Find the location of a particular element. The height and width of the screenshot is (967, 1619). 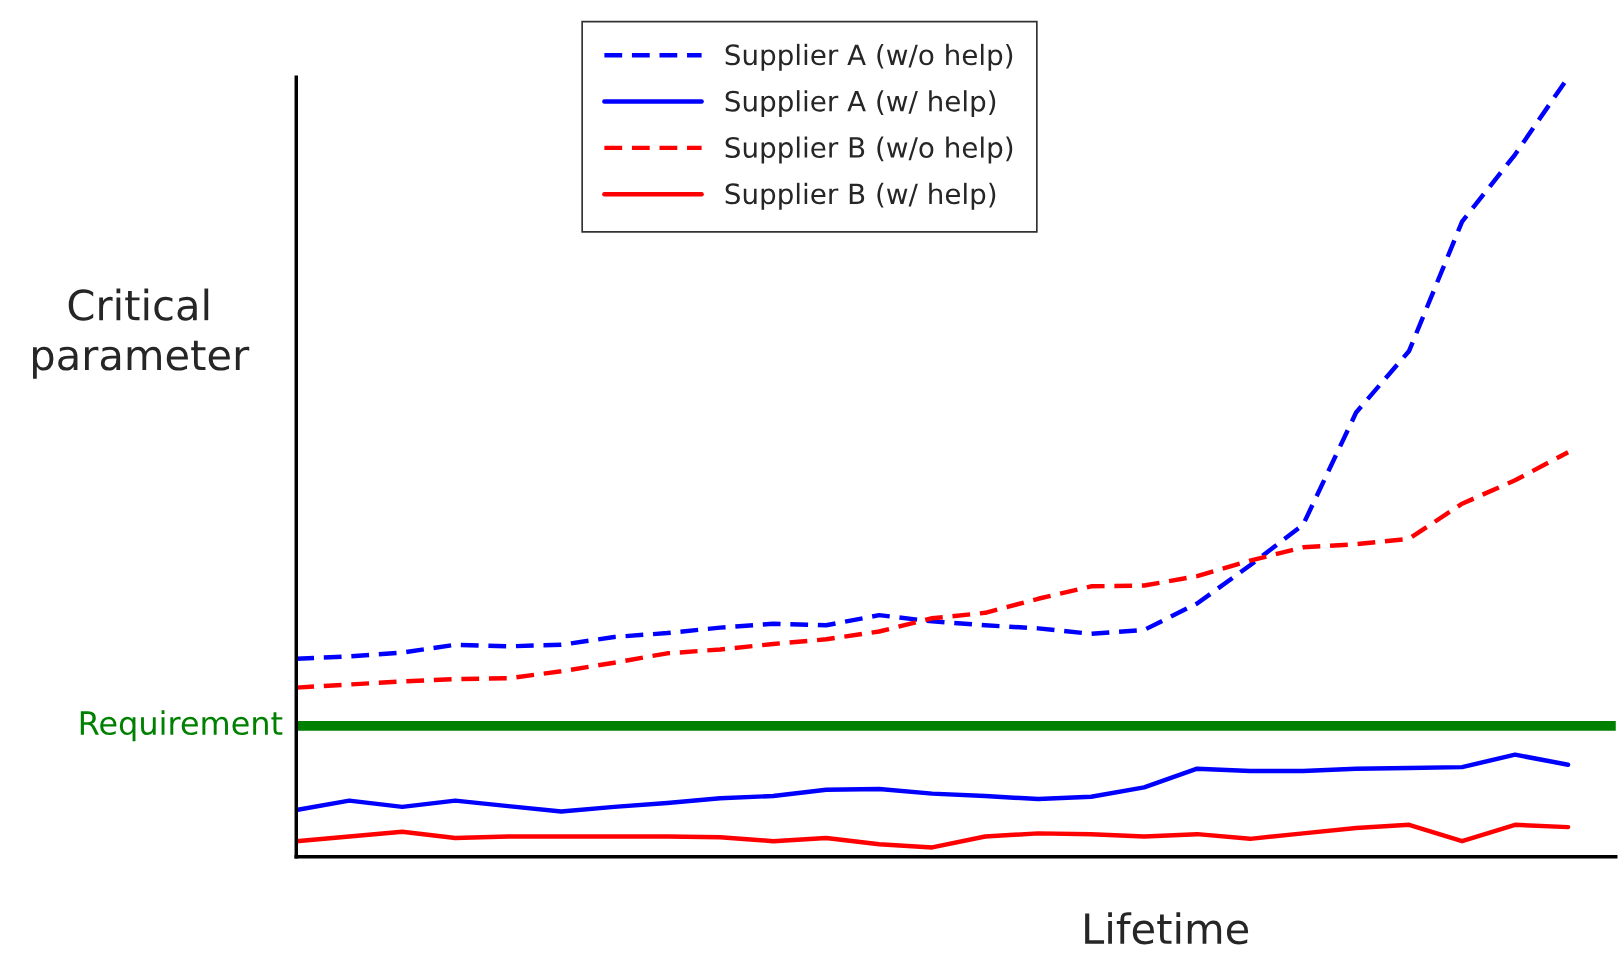

legend-label: Supplier B (w/o help) is located at coordinates (869, 150).